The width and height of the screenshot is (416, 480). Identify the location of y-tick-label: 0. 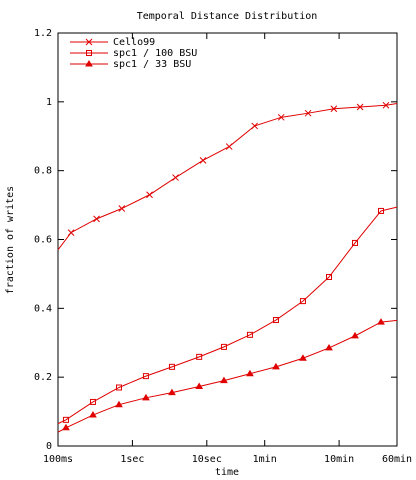
(49, 446).